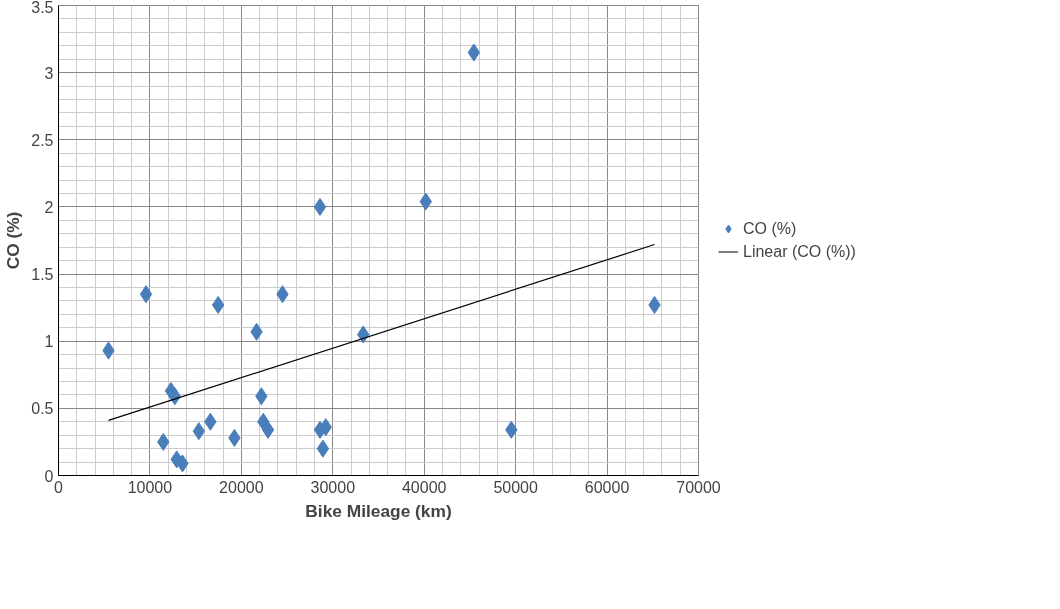  What do you see at coordinates (515, 487) in the screenshot?
I see `x-tick-label: 50000` at bounding box center [515, 487].